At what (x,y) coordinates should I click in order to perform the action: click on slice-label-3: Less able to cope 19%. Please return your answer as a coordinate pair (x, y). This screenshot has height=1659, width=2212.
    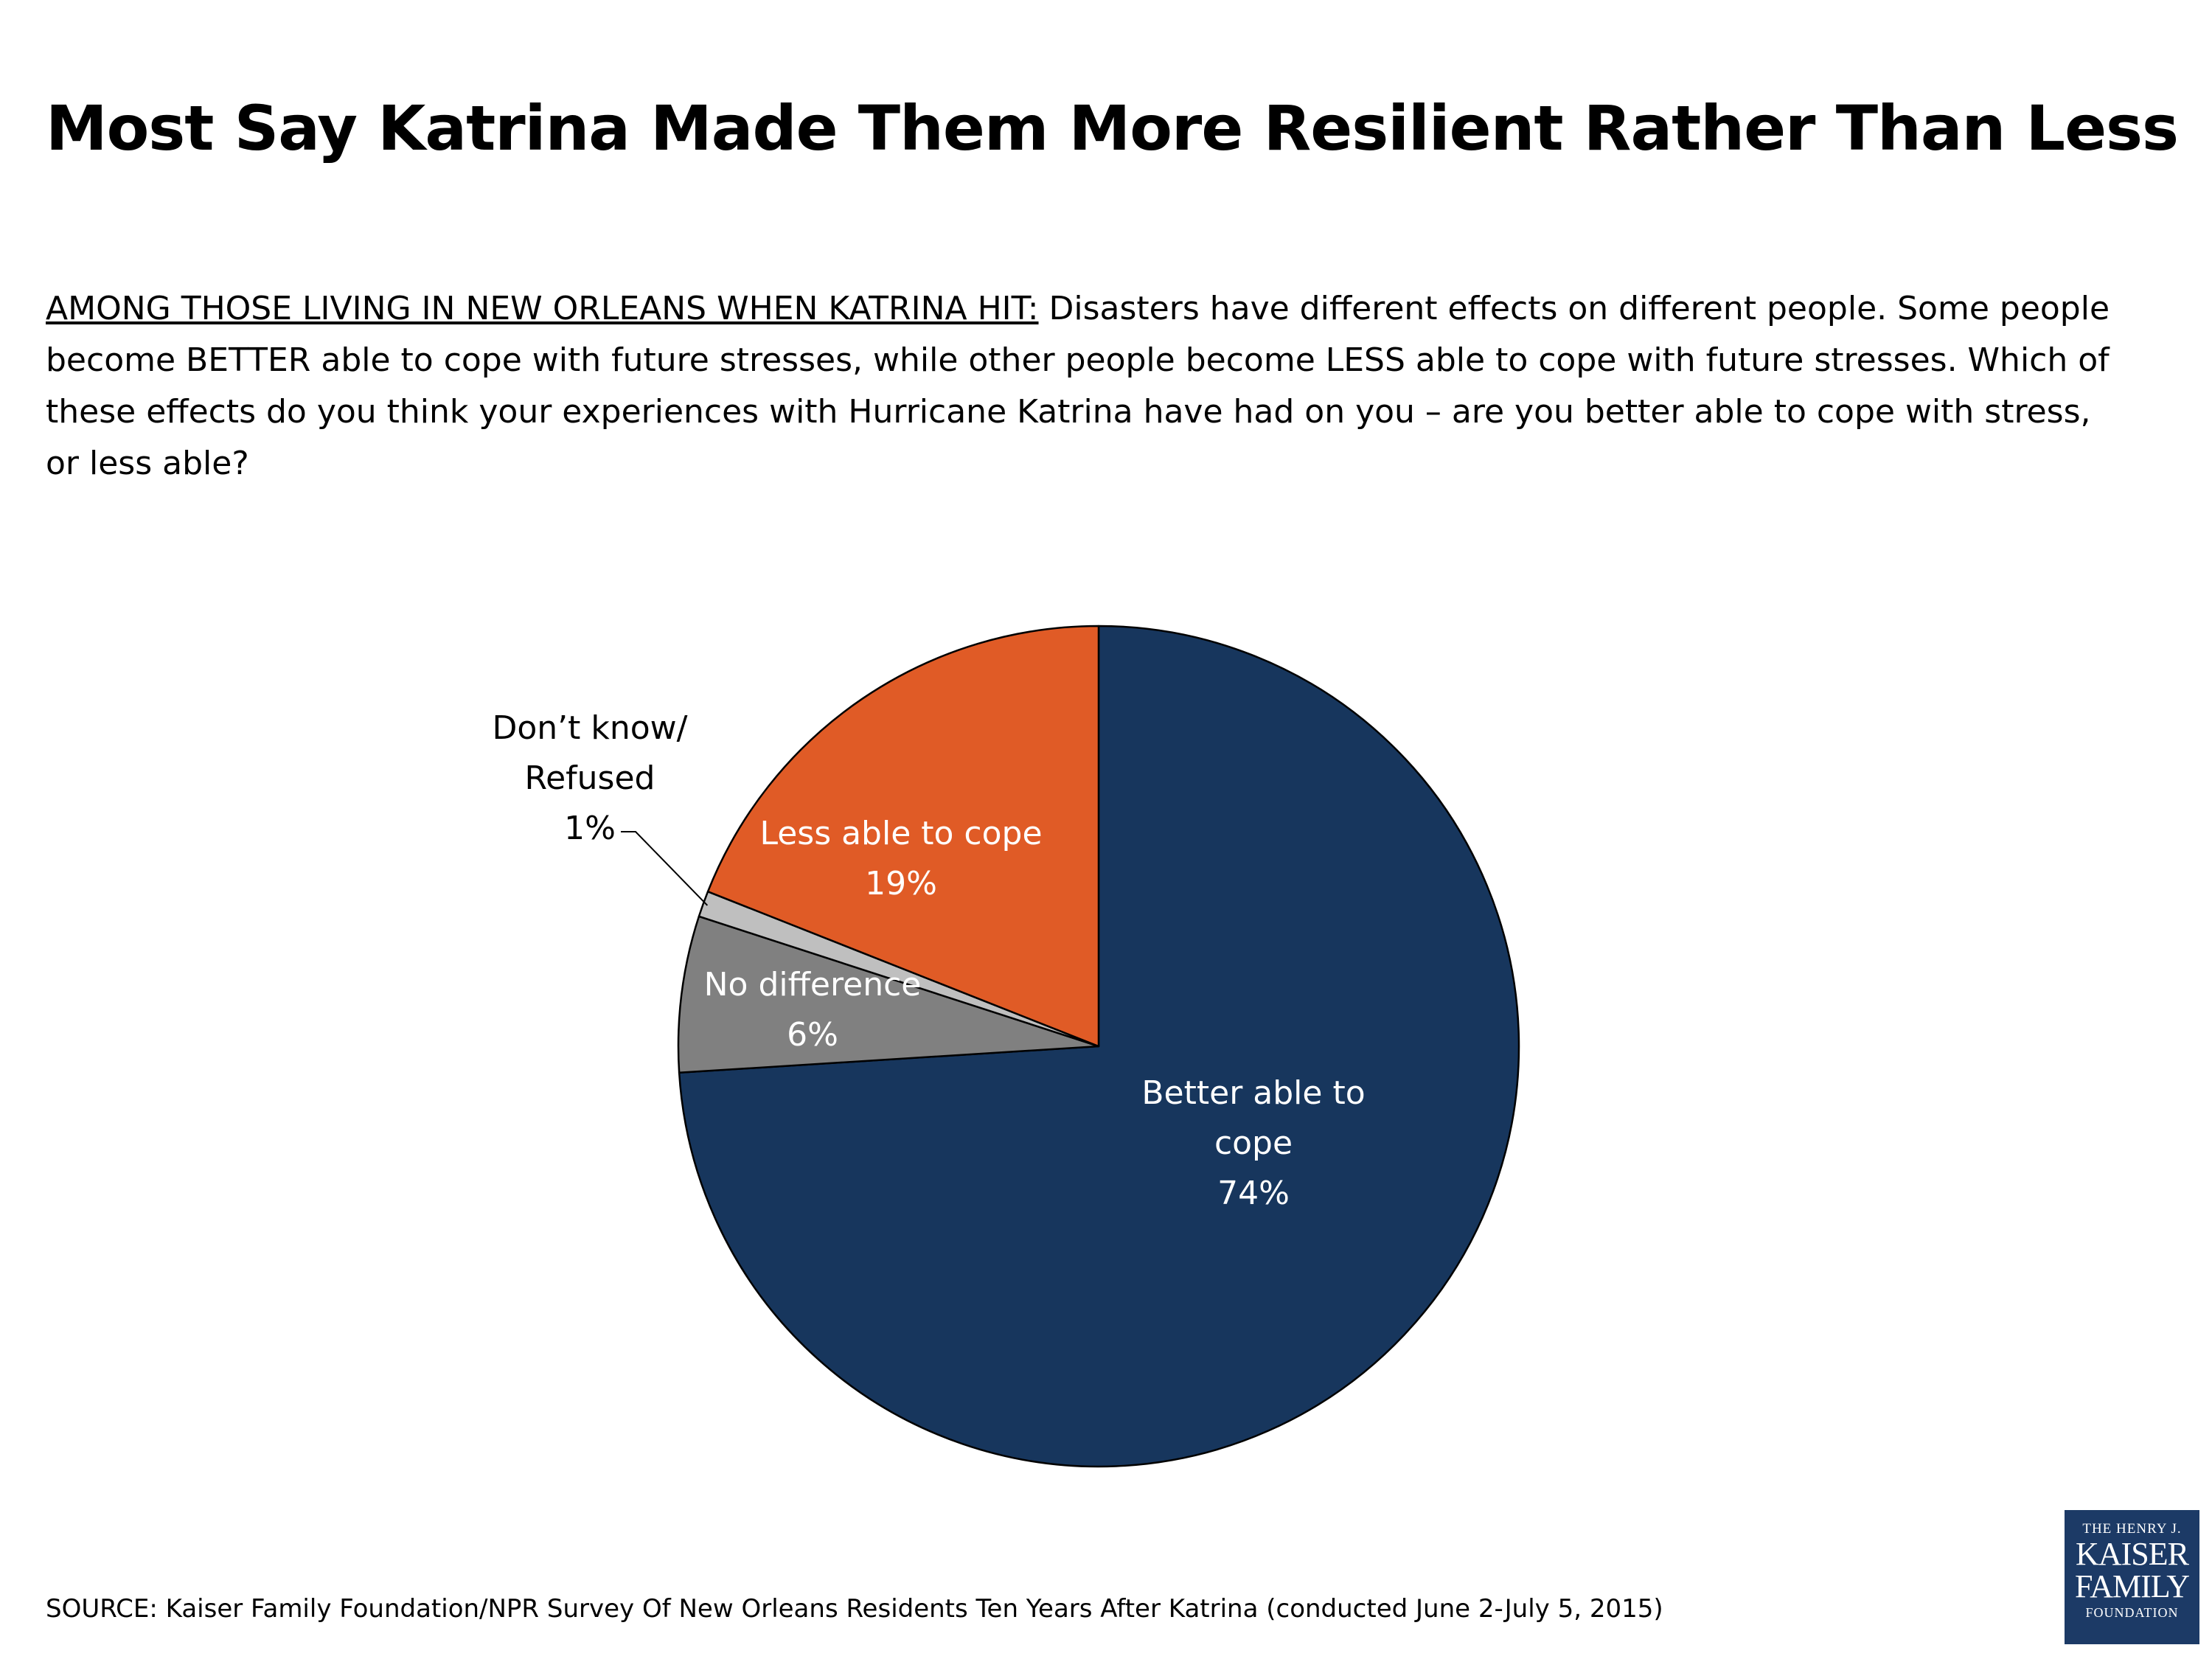
    Looking at the image, I should click on (900, 858).